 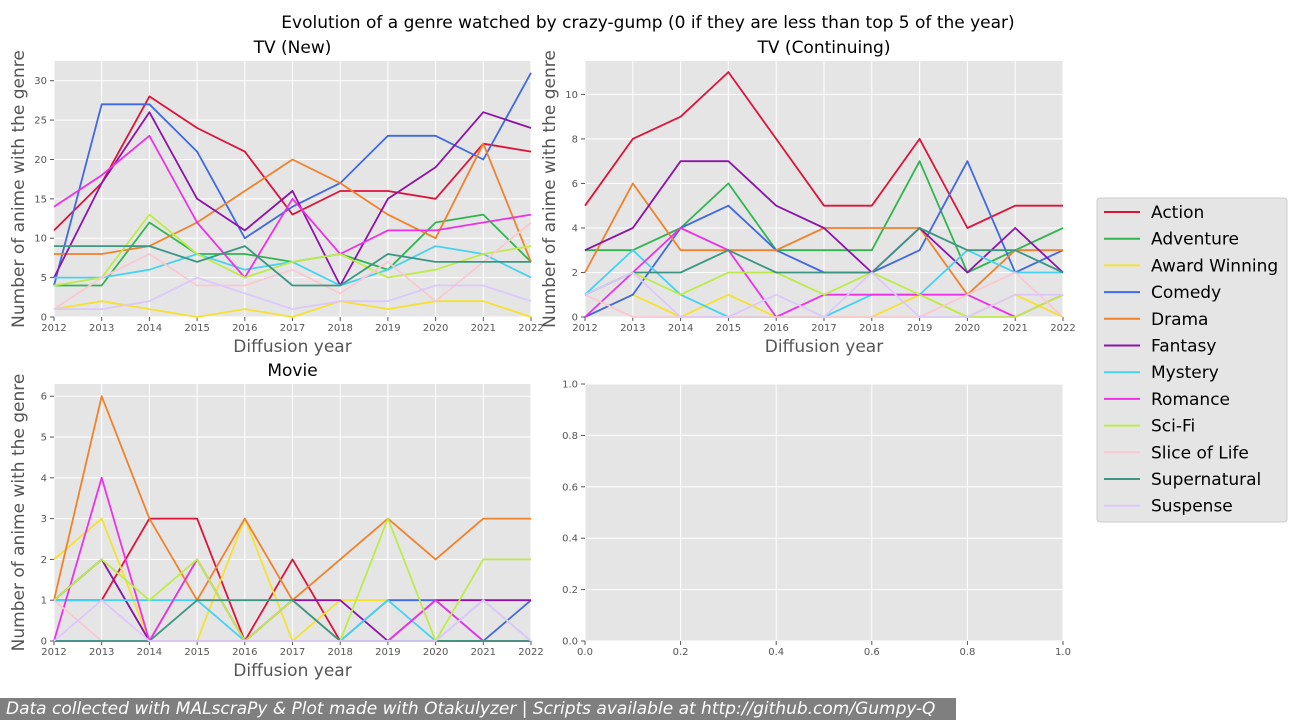 What do you see at coordinates (1186, 293) in the screenshot?
I see `legend-label: Comedy` at bounding box center [1186, 293].